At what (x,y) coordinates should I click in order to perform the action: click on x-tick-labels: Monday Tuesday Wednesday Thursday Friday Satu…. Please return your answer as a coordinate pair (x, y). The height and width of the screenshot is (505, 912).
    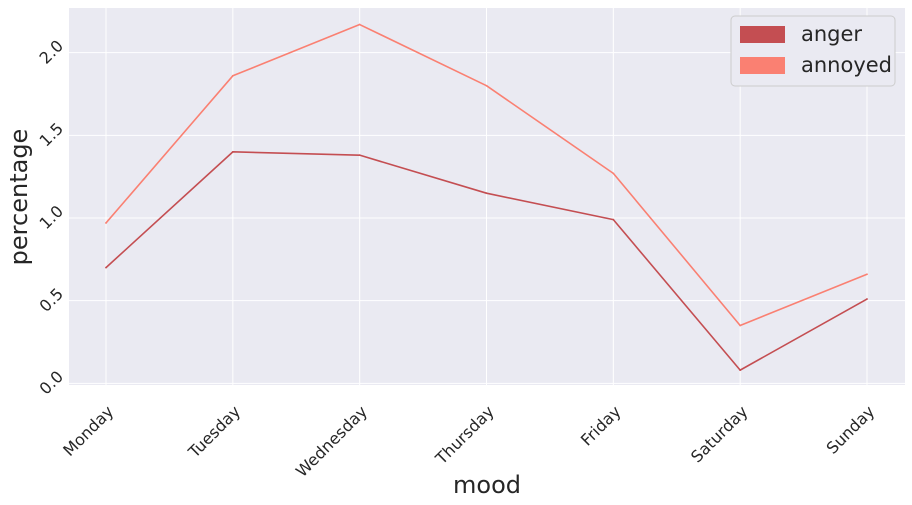
    Looking at the image, I should click on (468, 441).